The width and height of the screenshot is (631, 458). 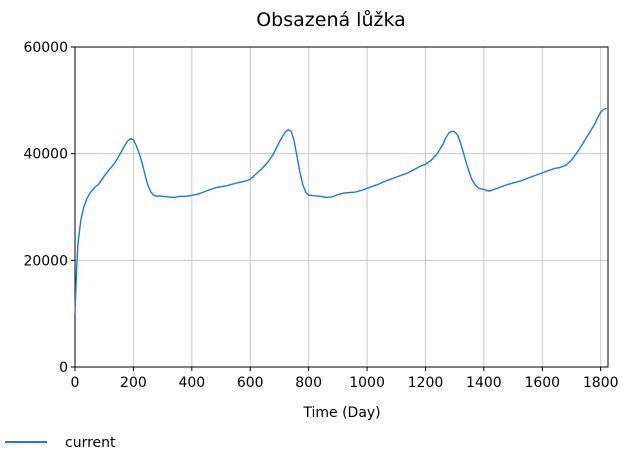 I want to click on x-tick-label: 0, so click(x=75, y=383).